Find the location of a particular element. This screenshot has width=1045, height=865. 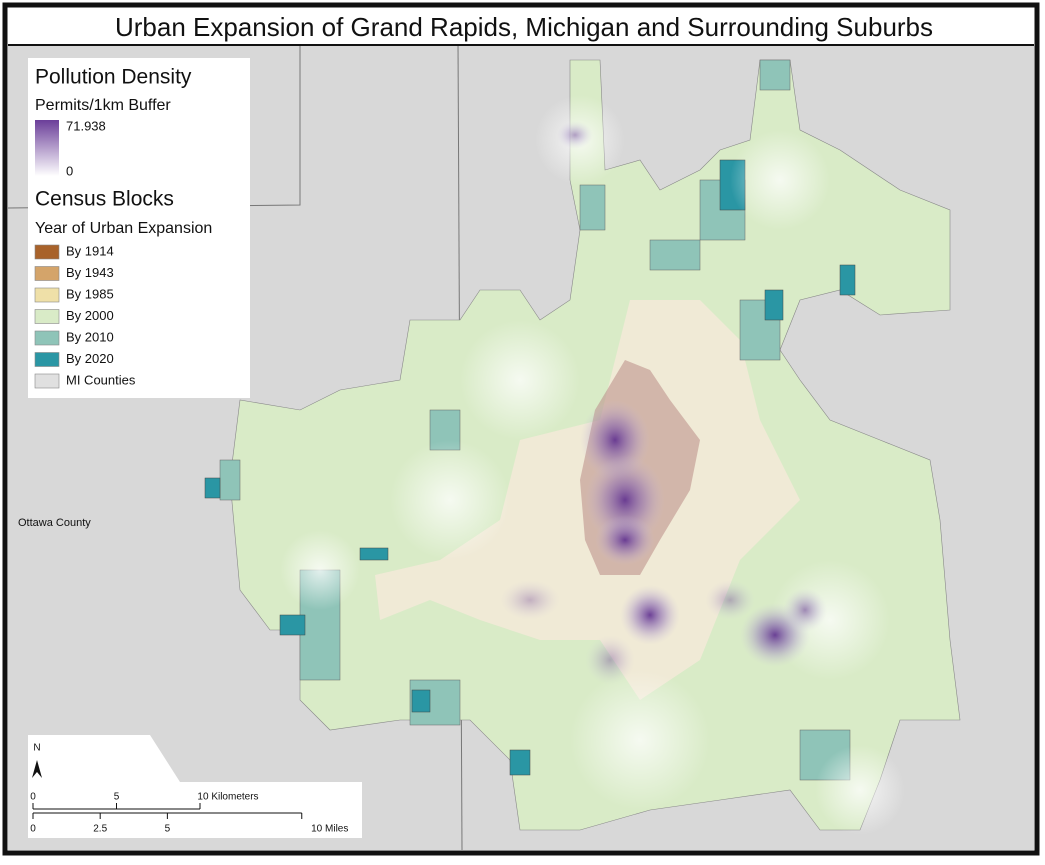

legend-label: MI Counties is located at coordinates (101, 379).